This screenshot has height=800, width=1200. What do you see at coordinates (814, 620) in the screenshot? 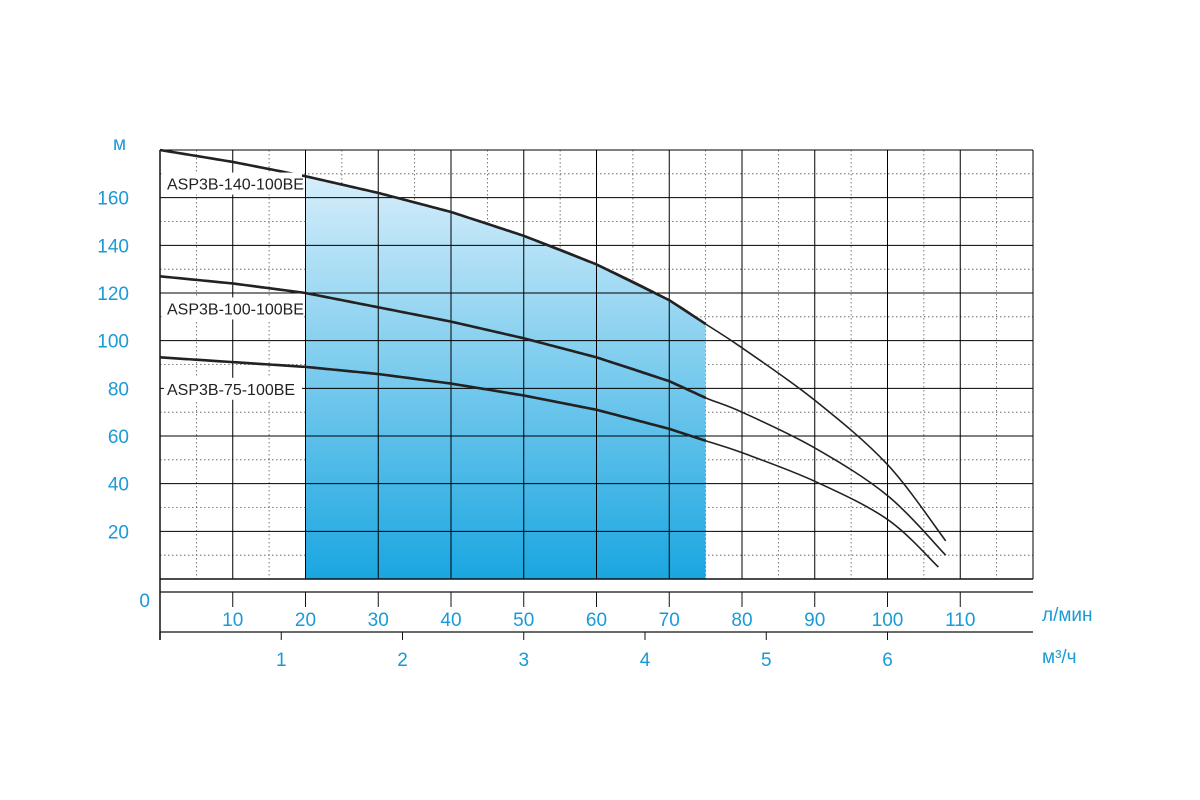
I see `x-tick-label: 90` at bounding box center [814, 620].